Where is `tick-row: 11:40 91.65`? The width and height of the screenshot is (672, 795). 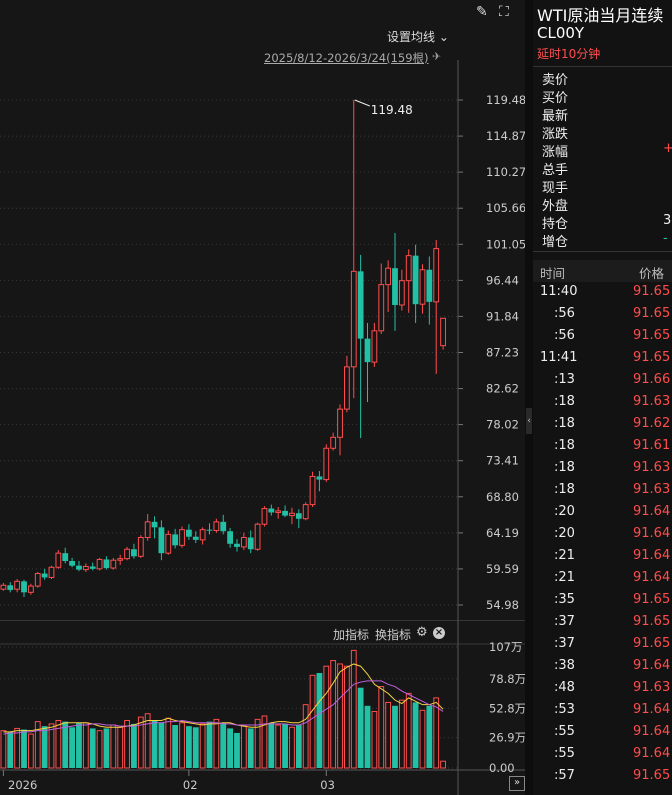
tick-row: 11:40 91.65 is located at coordinates (602, 295).